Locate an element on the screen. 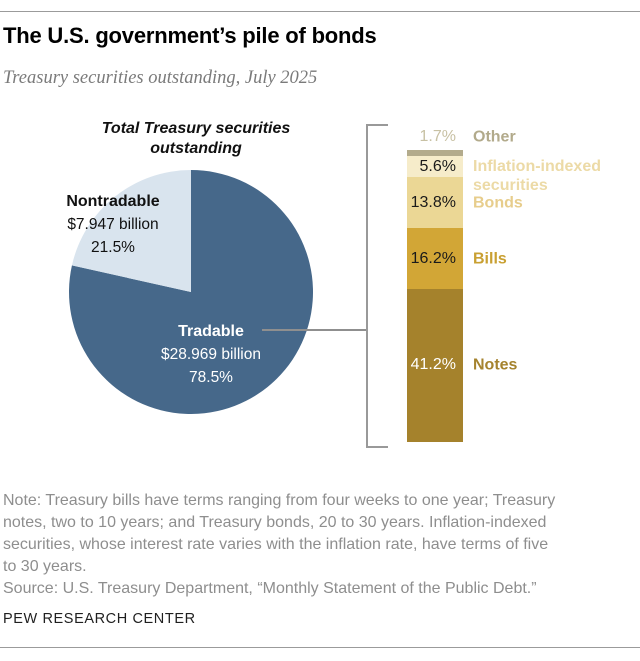 This screenshot has width=640, height=661. tradable-slice-label: Tradable $28.969 billion 78.5% is located at coordinates (211, 354).